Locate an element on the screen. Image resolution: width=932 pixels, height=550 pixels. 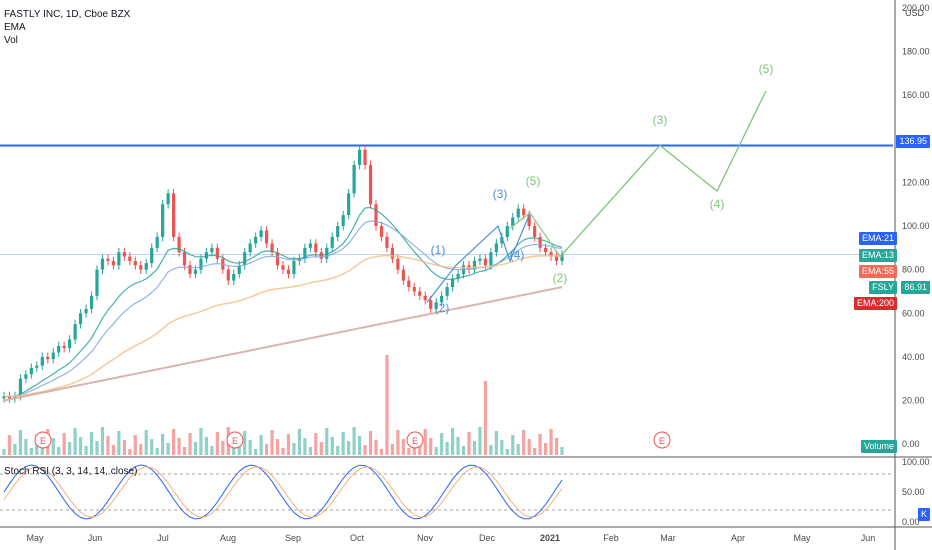
earnings-marker is located at coordinates (662, 440).